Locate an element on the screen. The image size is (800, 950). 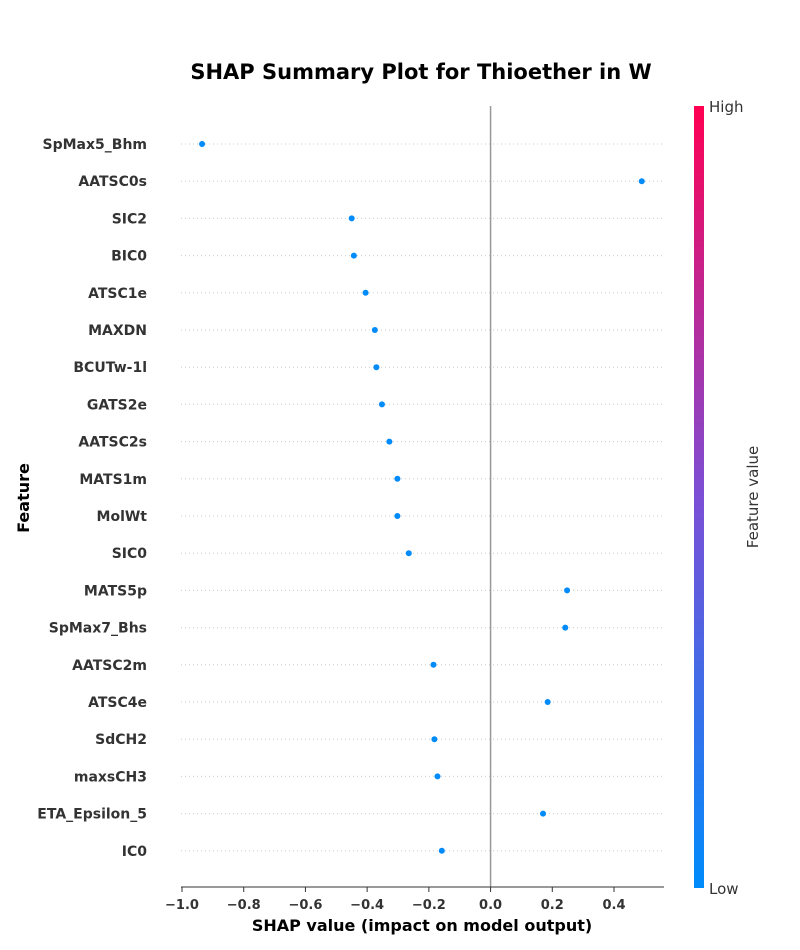
feature-label: SIC2 is located at coordinates (129, 219).